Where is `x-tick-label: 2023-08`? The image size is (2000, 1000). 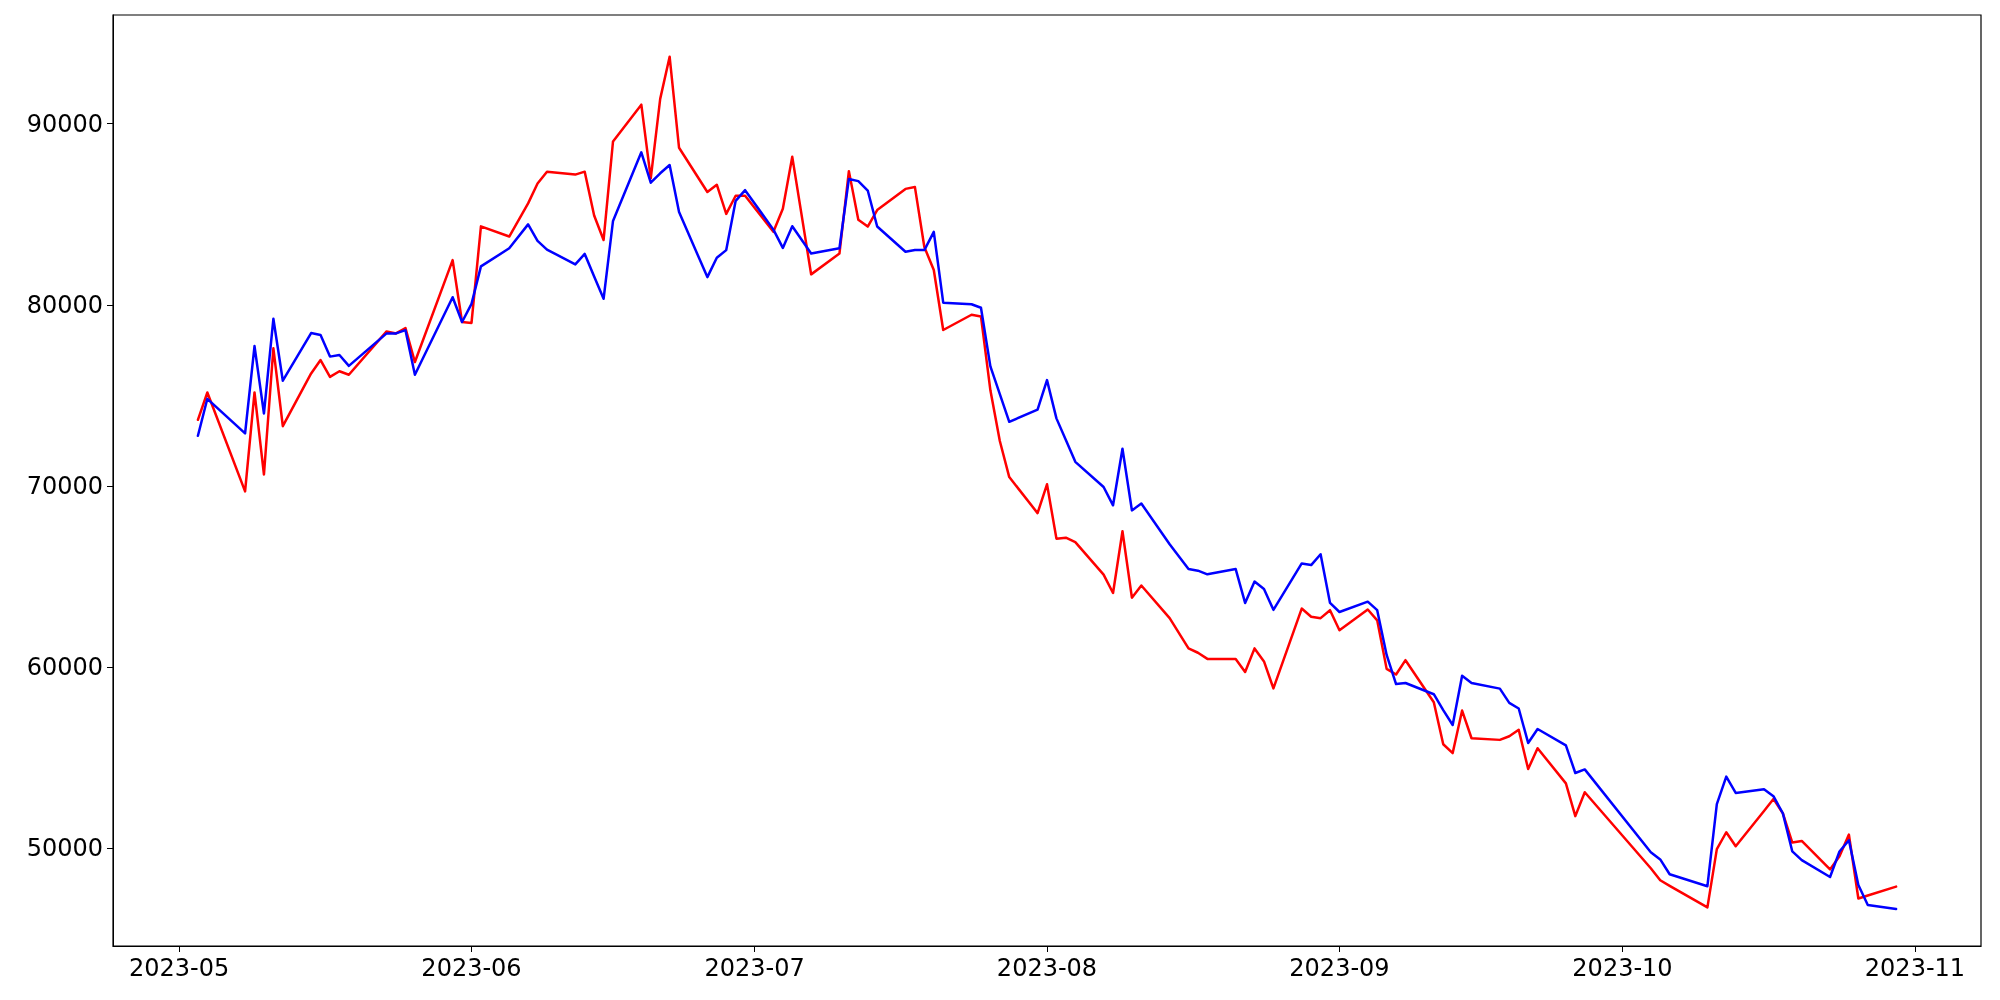 x-tick-label: 2023-08 is located at coordinates (1047, 968).